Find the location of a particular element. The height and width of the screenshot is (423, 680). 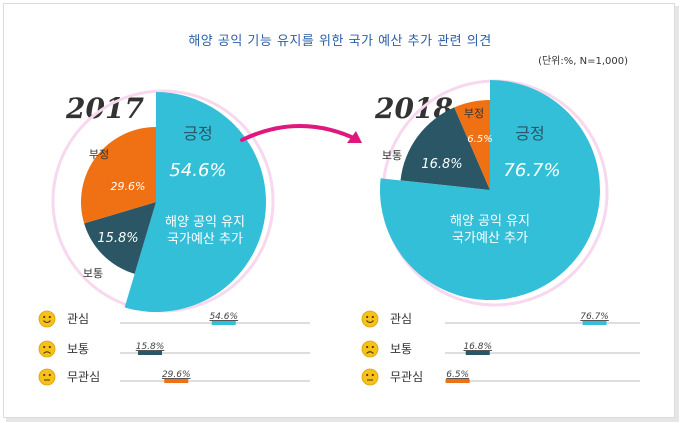

pie-slice-negative-2018 is located at coordinates (472, 145).